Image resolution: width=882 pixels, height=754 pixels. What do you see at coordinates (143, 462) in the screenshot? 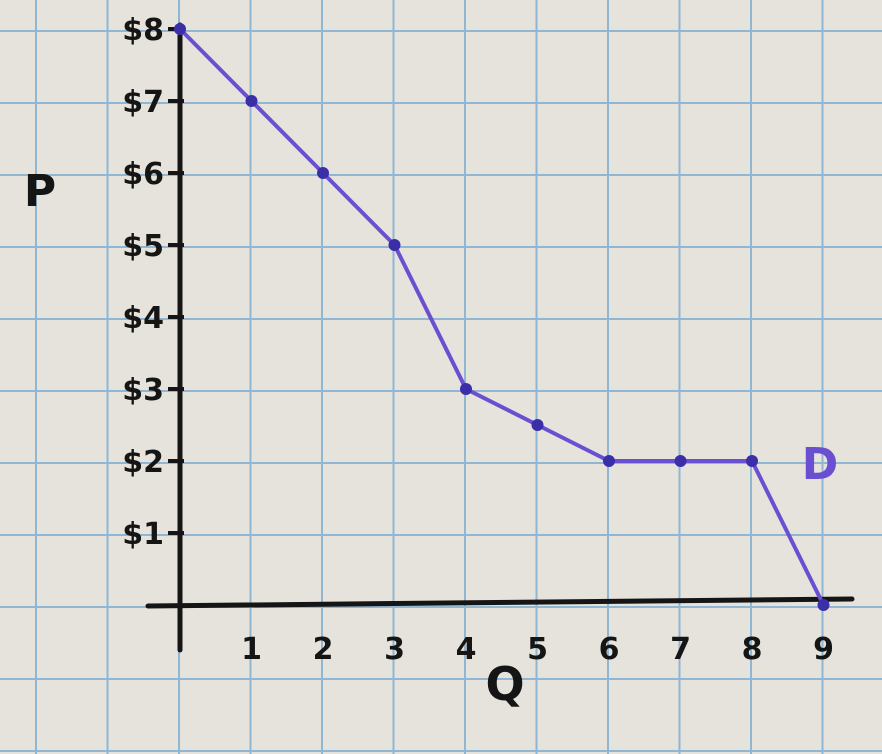
I see `y-tick-label: $2` at bounding box center [143, 462].